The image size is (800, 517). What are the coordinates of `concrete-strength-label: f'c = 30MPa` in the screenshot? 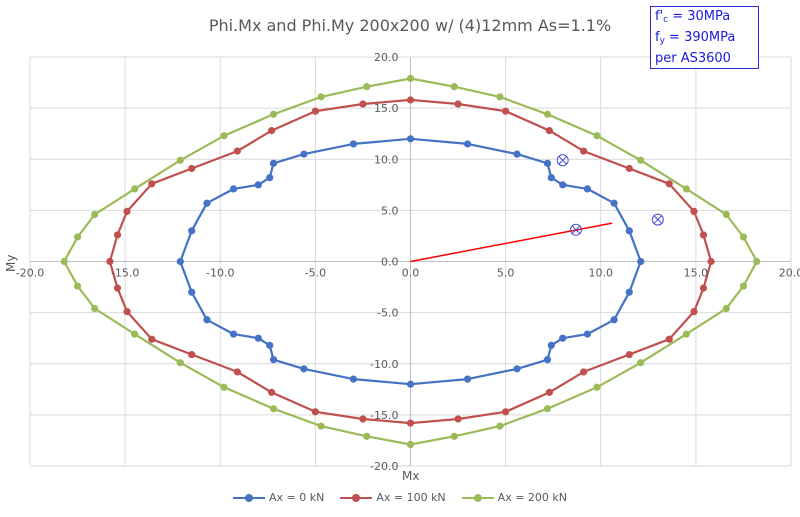 It's located at (693, 17).